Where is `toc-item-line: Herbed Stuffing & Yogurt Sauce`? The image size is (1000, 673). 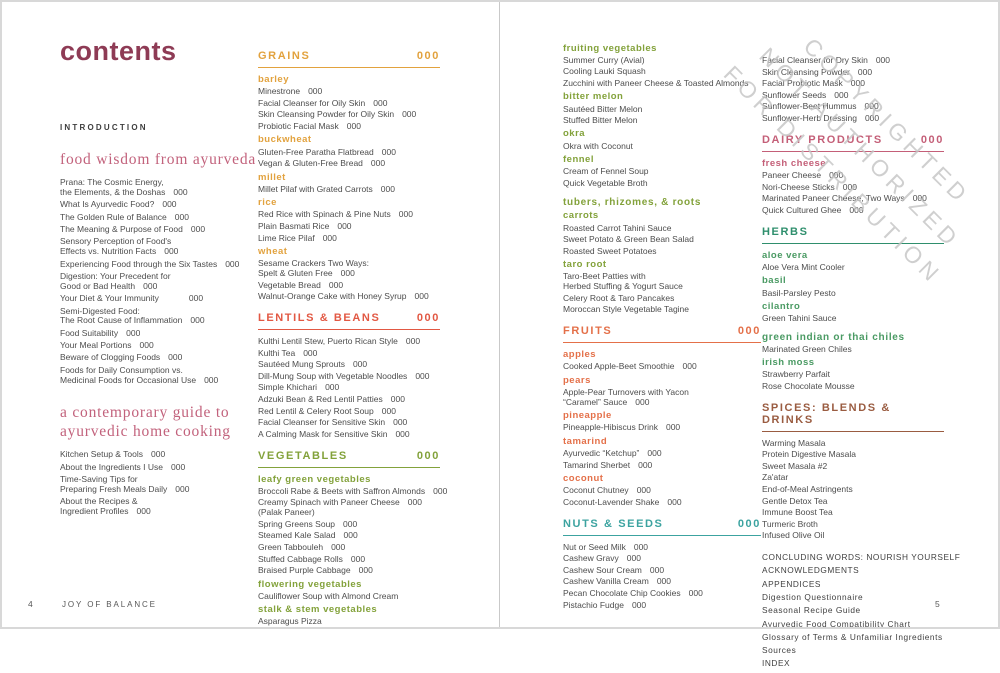
toc-item-line: Herbed Stuffing & Yogurt Sauce is located at coordinates (623, 286).